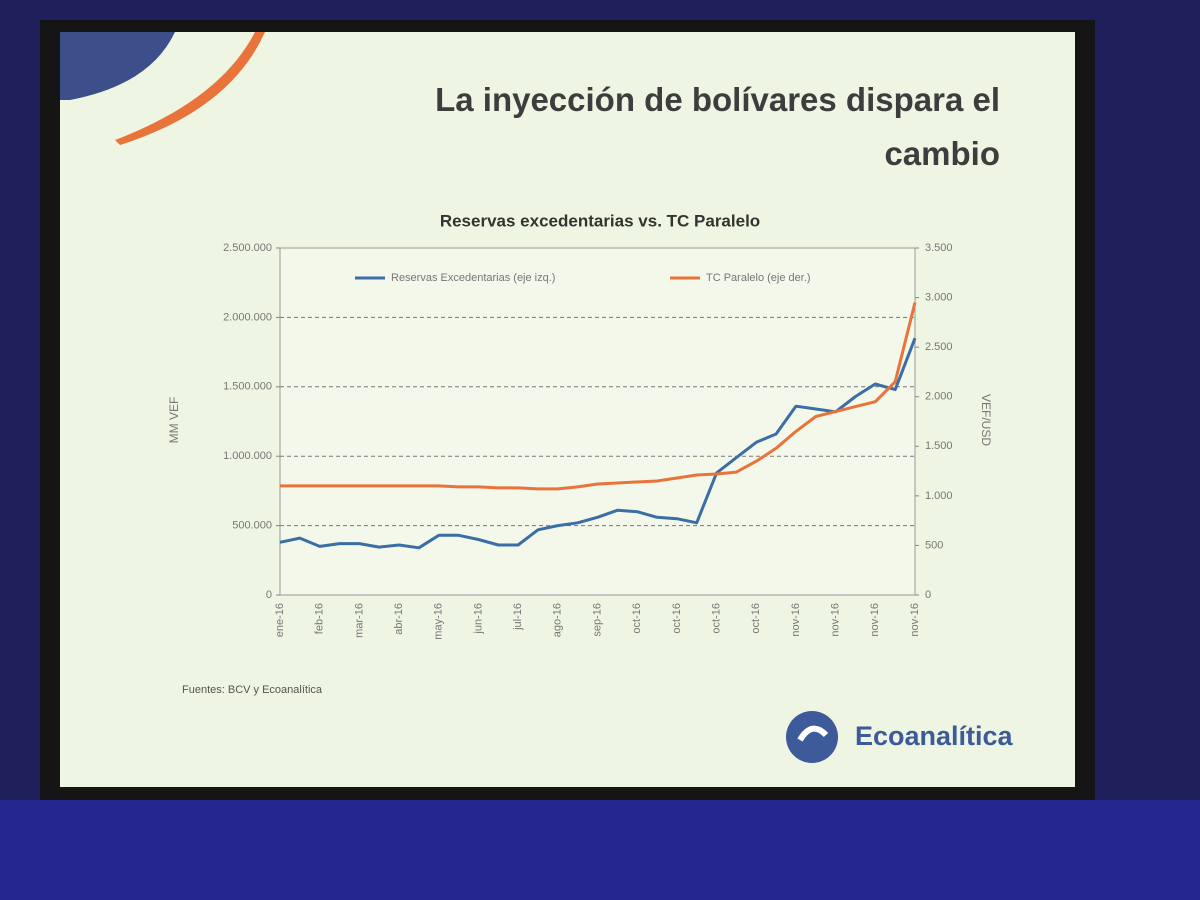 Image resolution: width=1200 pixels, height=900 pixels. What do you see at coordinates (986, 420) in the screenshot?
I see `y2-axis-label: VEF/USD` at bounding box center [986, 420].